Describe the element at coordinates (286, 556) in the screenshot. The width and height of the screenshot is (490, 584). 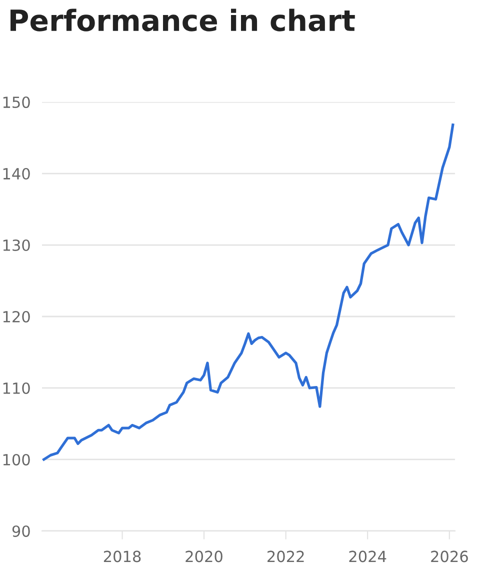
I see `x-tick-label: 2022` at that location.